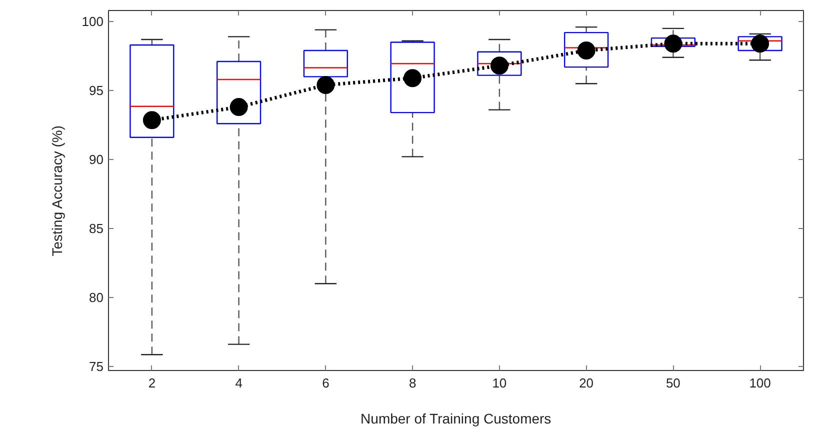  I want to click on x-tick-label: 8, so click(412, 383).